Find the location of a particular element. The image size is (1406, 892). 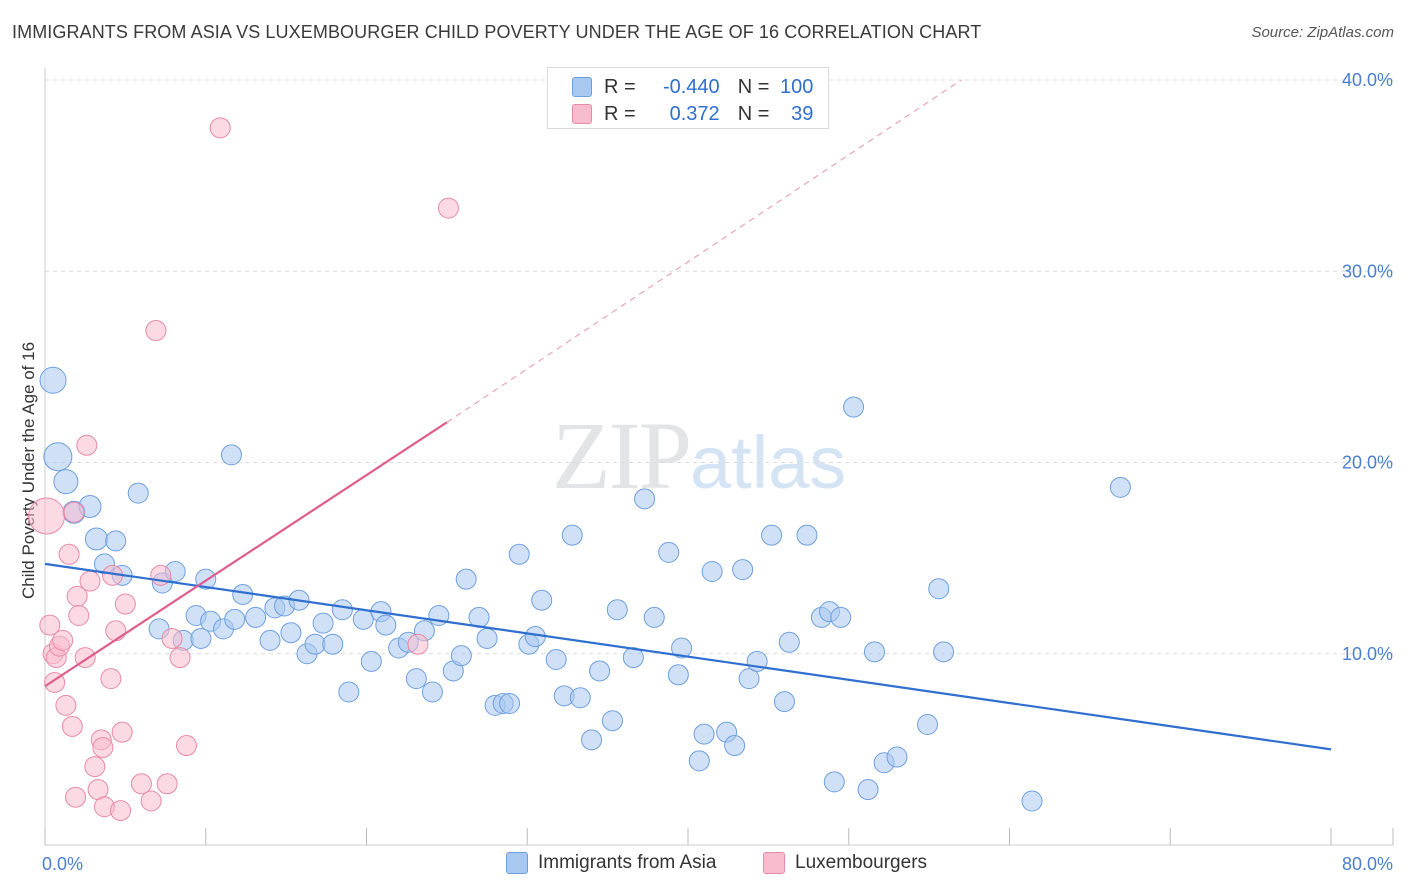

stats-legend: R = -0.440 N = 100 R = 0.372 N = 39 is located at coordinates (688, 98).